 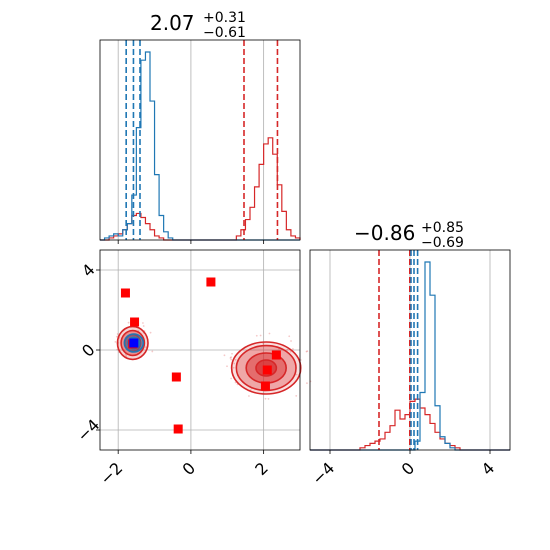 What do you see at coordinates (410, 350) in the screenshot?
I see `histogram-p1-frame` at bounding box center [410, 350].